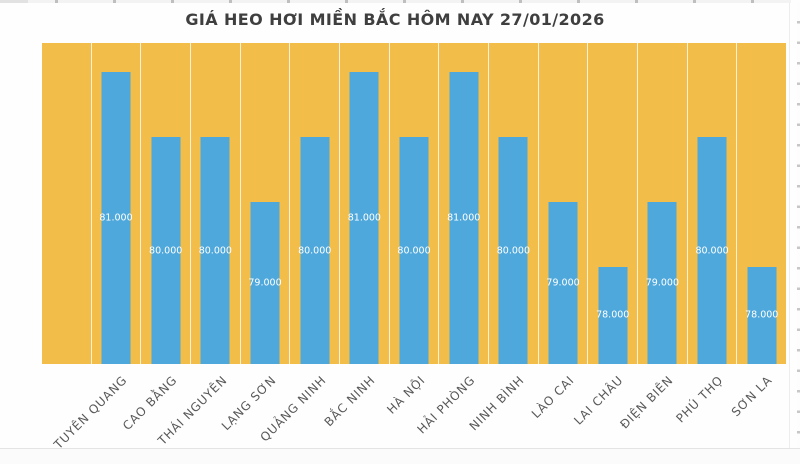  I want to click on sheet-corner-cell, so click(14, 1).